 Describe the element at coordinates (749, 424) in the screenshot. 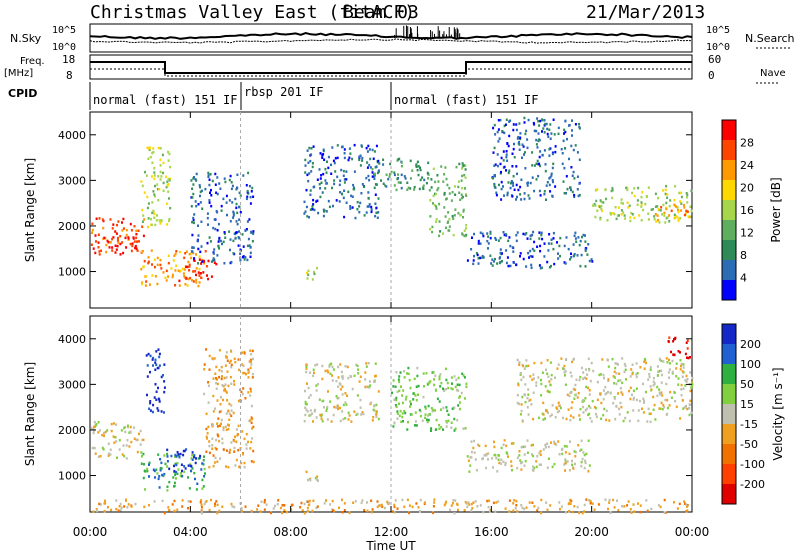

I see `colorbar-tick-label: -15` at that location.